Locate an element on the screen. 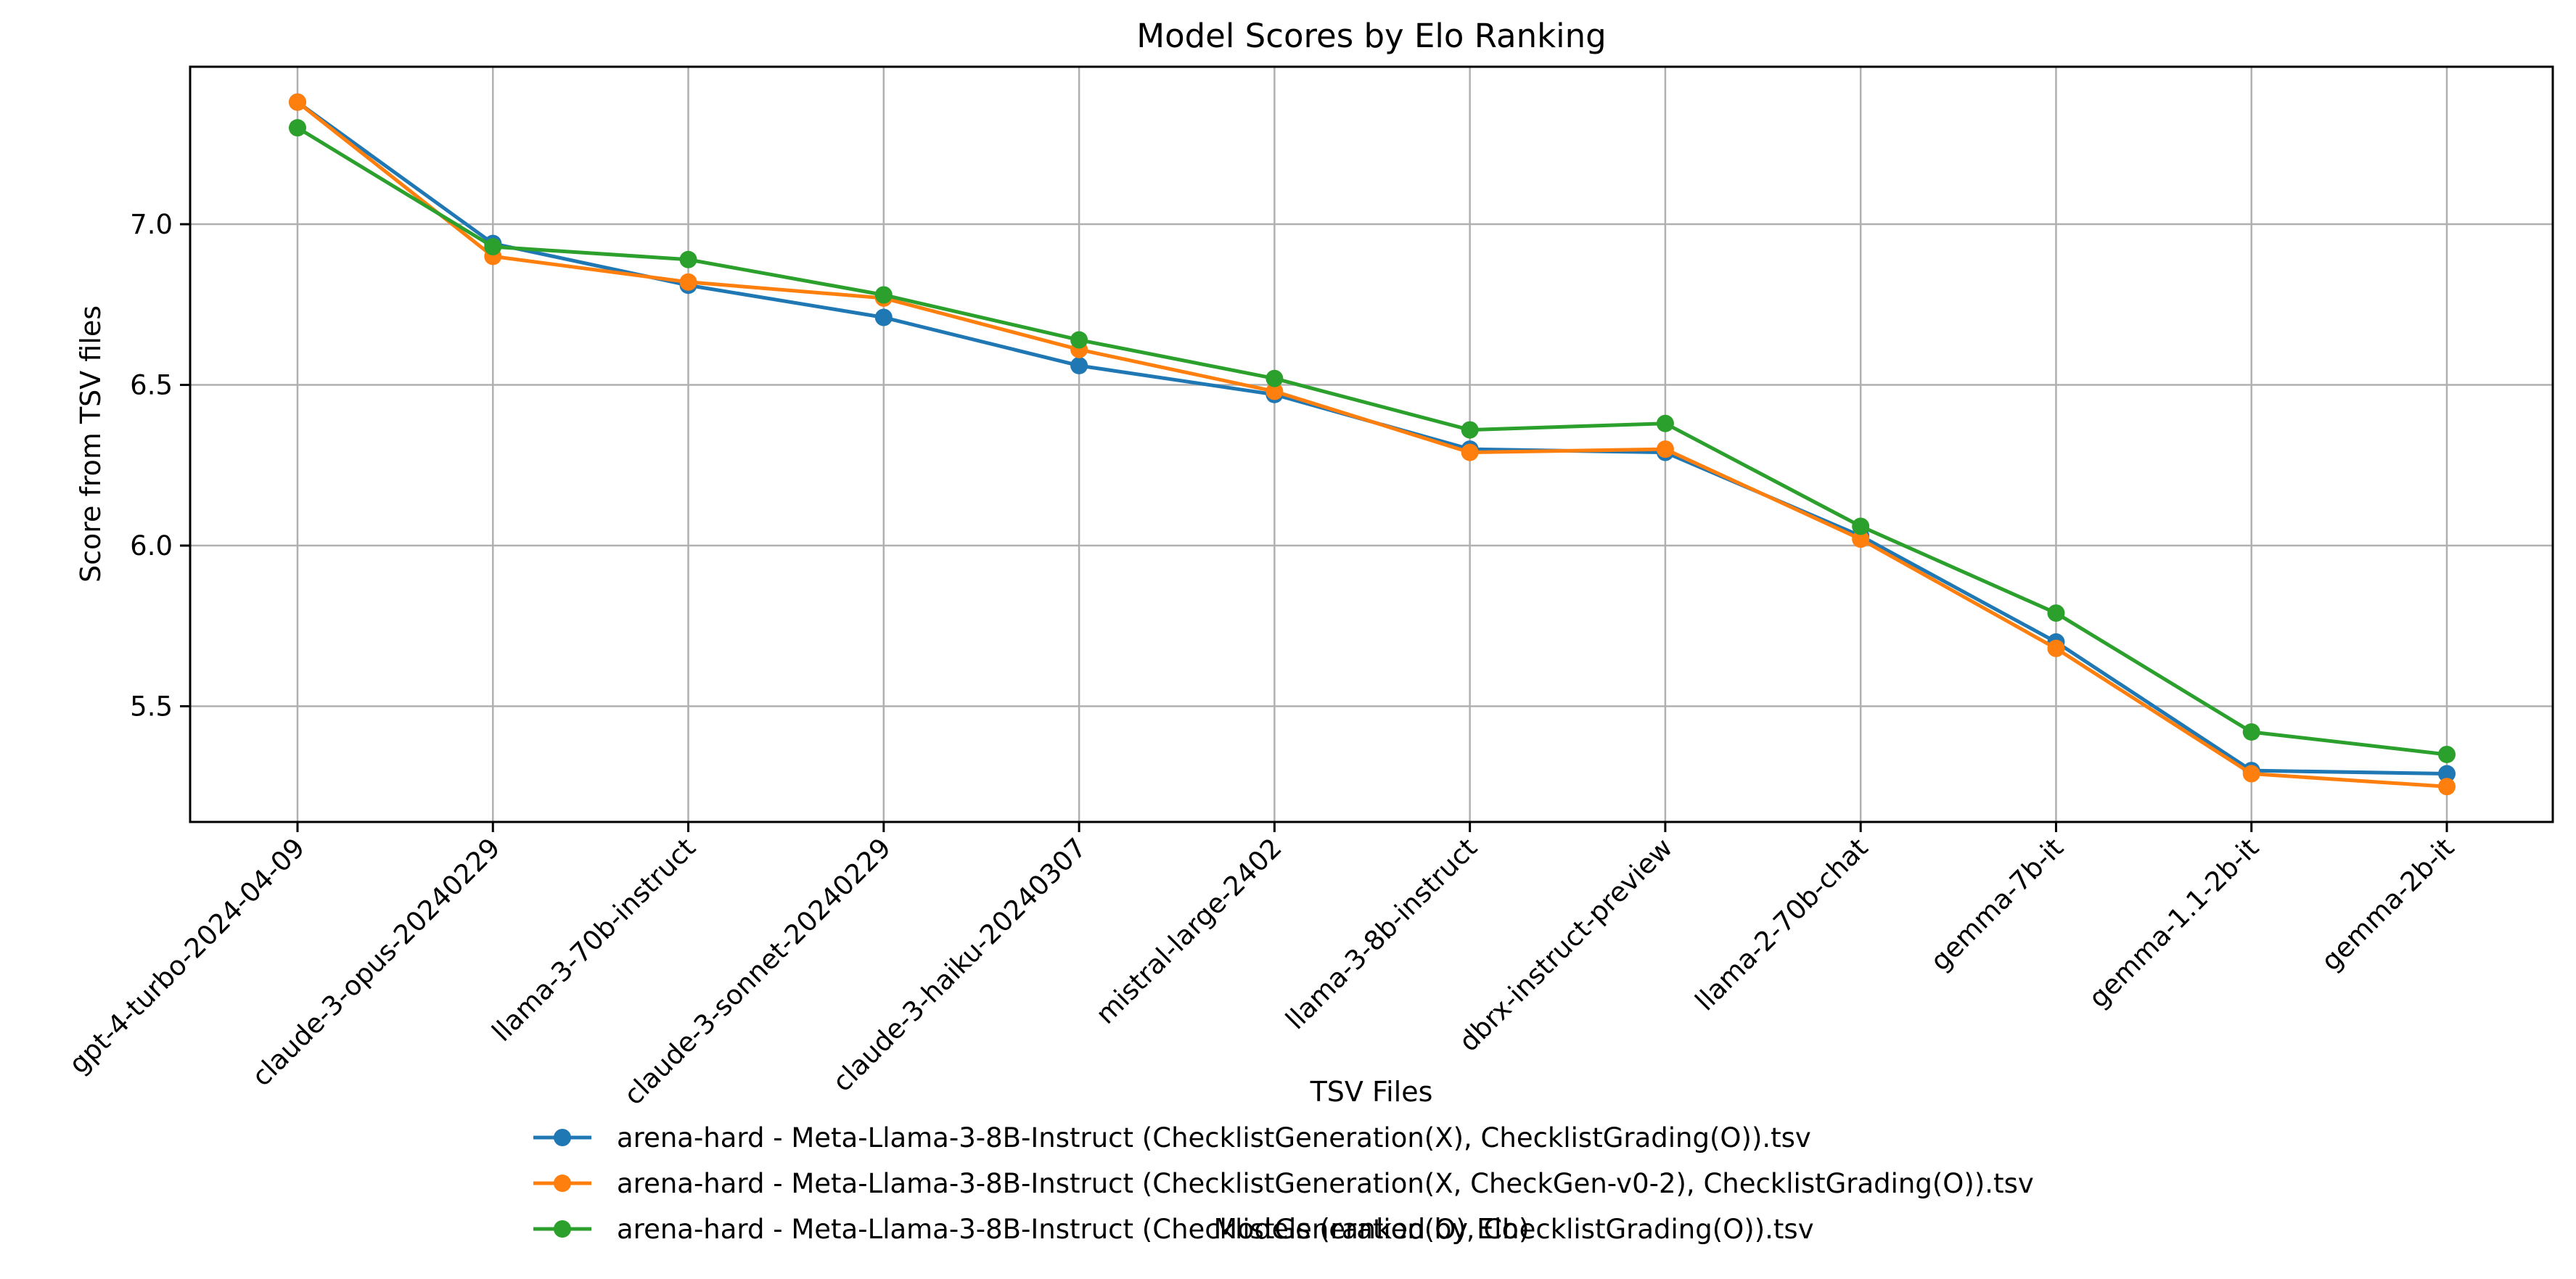  y-axis: 5.5 6.0 6.5 7.0 is located at coordinates (160, 466).